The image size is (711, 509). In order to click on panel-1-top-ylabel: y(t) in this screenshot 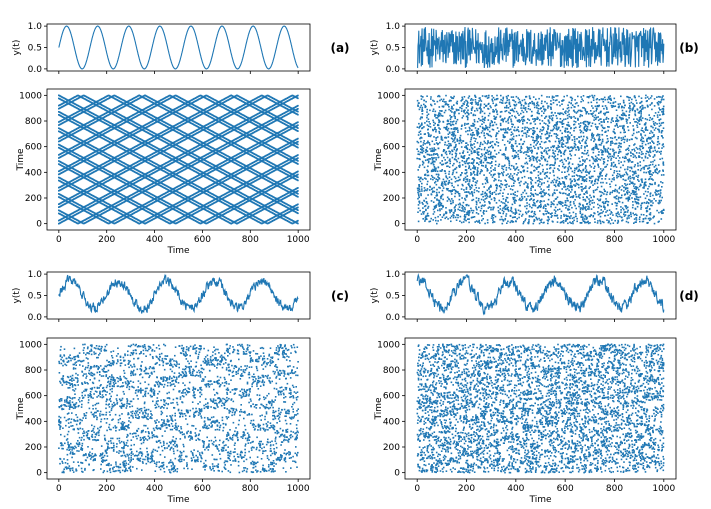, I will do `click(17, 48)`.